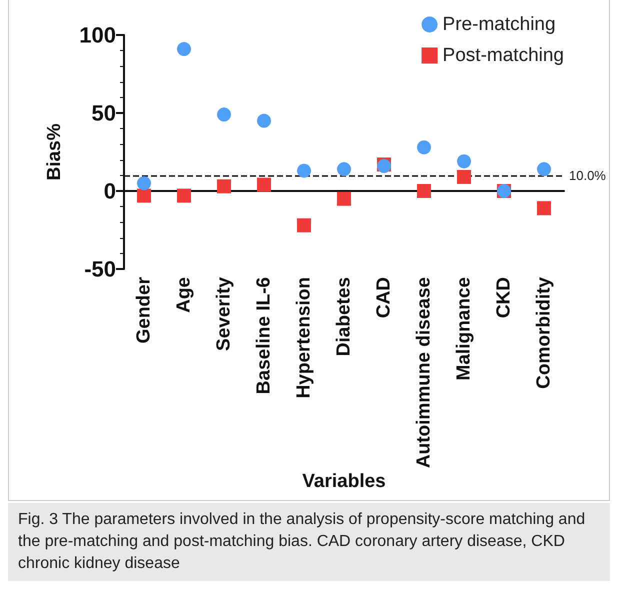 This screenshot has height=593, width=621. What do you see at coordinates (264, 335) in the screenshot?
I see `x-tick-label: Baseline IL-6` at bounding box center [264, 335].